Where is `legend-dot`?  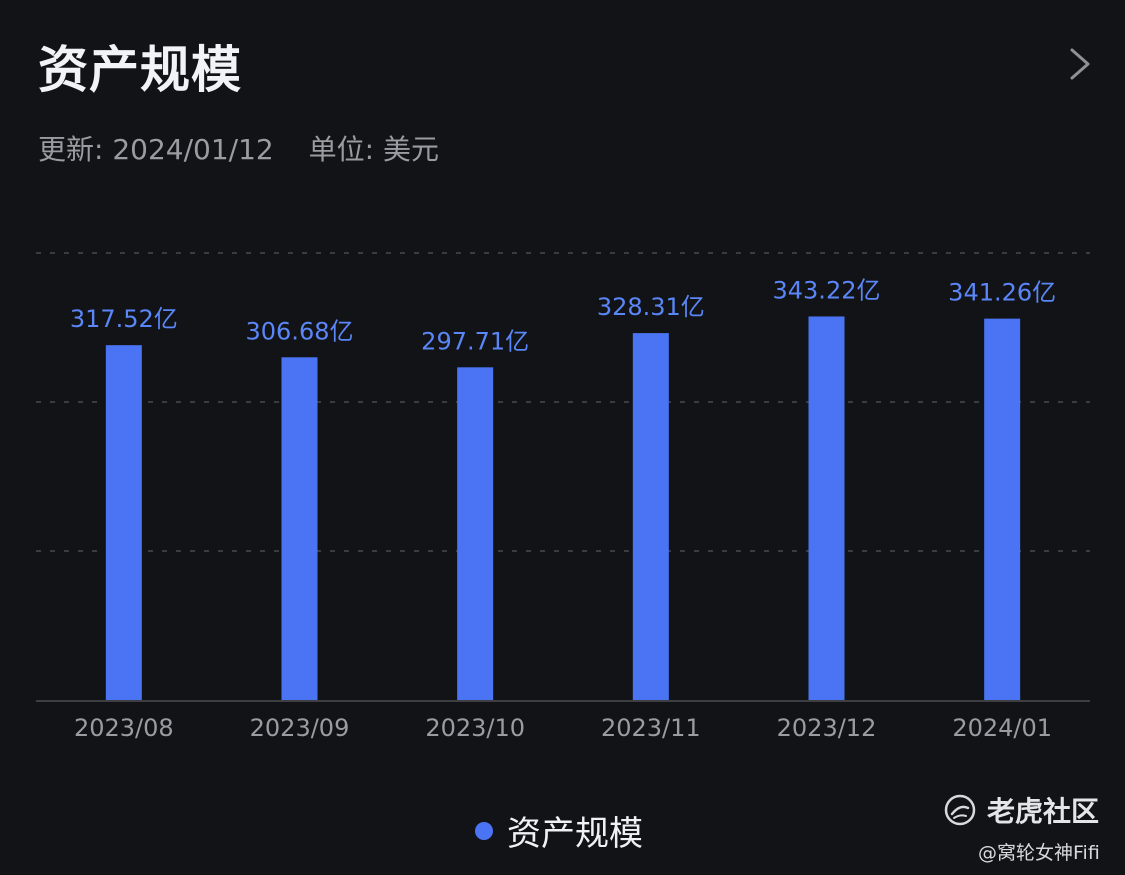
legend-dot is located at coordinates (484, 830).